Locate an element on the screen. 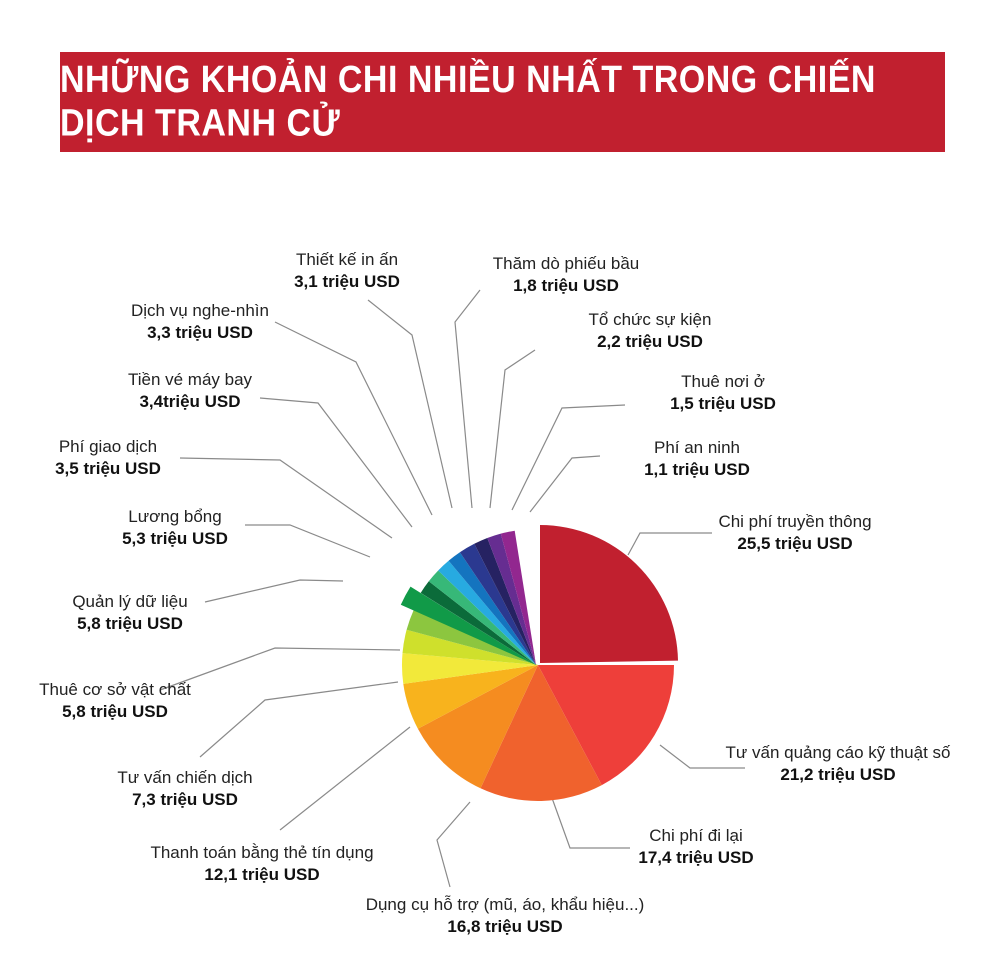  slice-label: Lương bổng is located at coordinates (174, 516).